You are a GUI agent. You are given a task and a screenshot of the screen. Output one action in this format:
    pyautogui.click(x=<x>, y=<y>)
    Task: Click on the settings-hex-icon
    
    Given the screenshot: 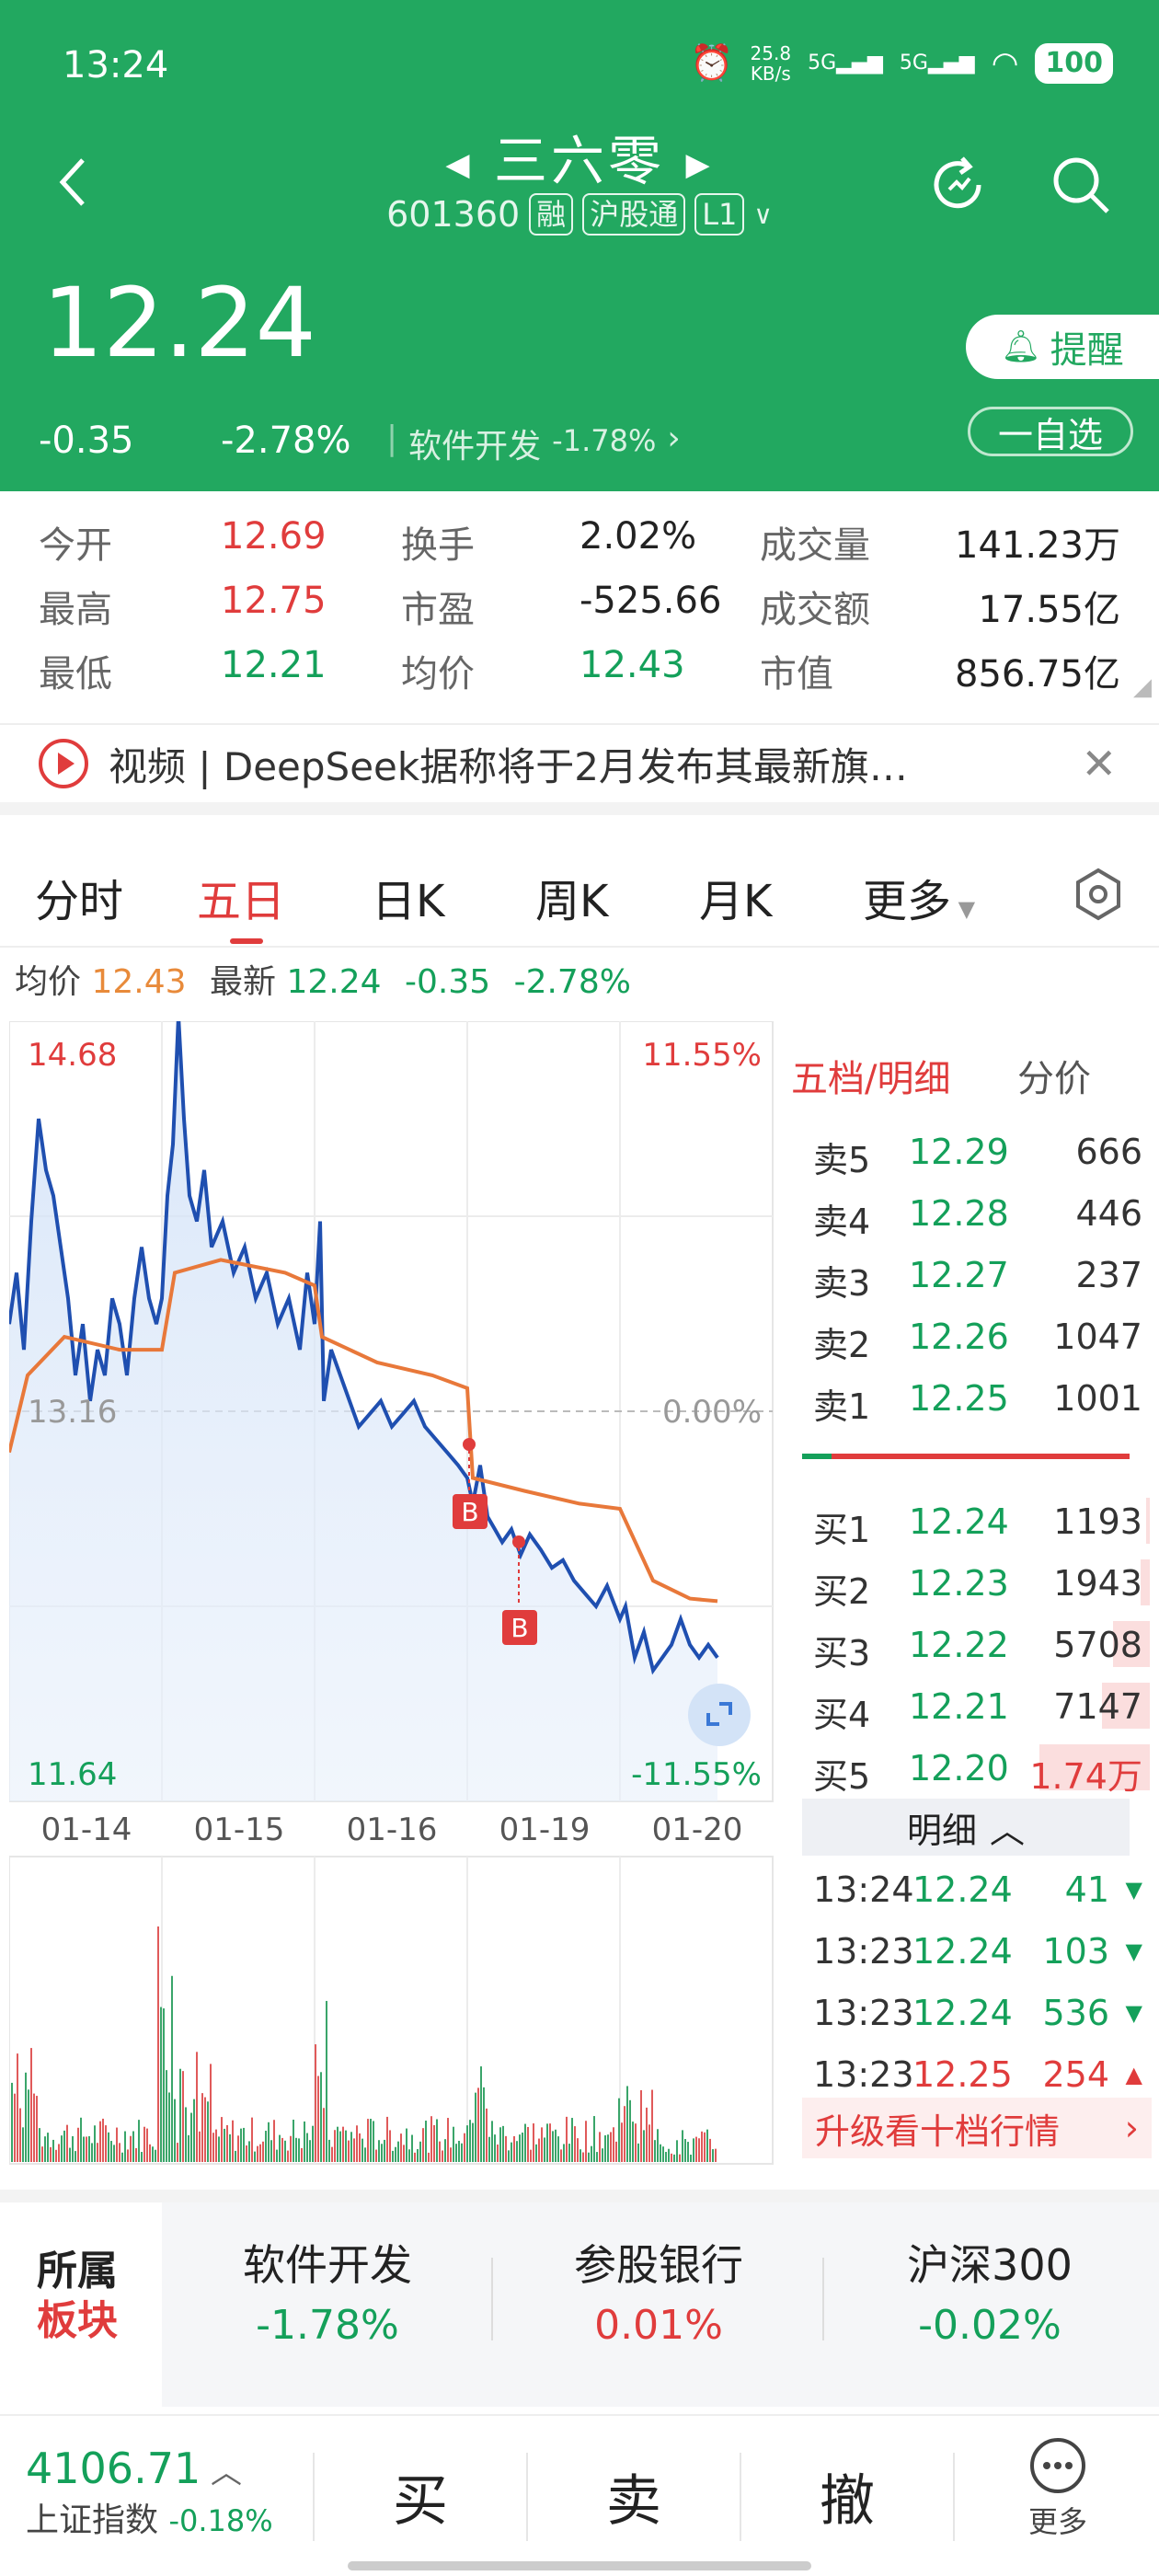 What is the action you would take?
    pyautogui.click(x=1098, y=894)
    